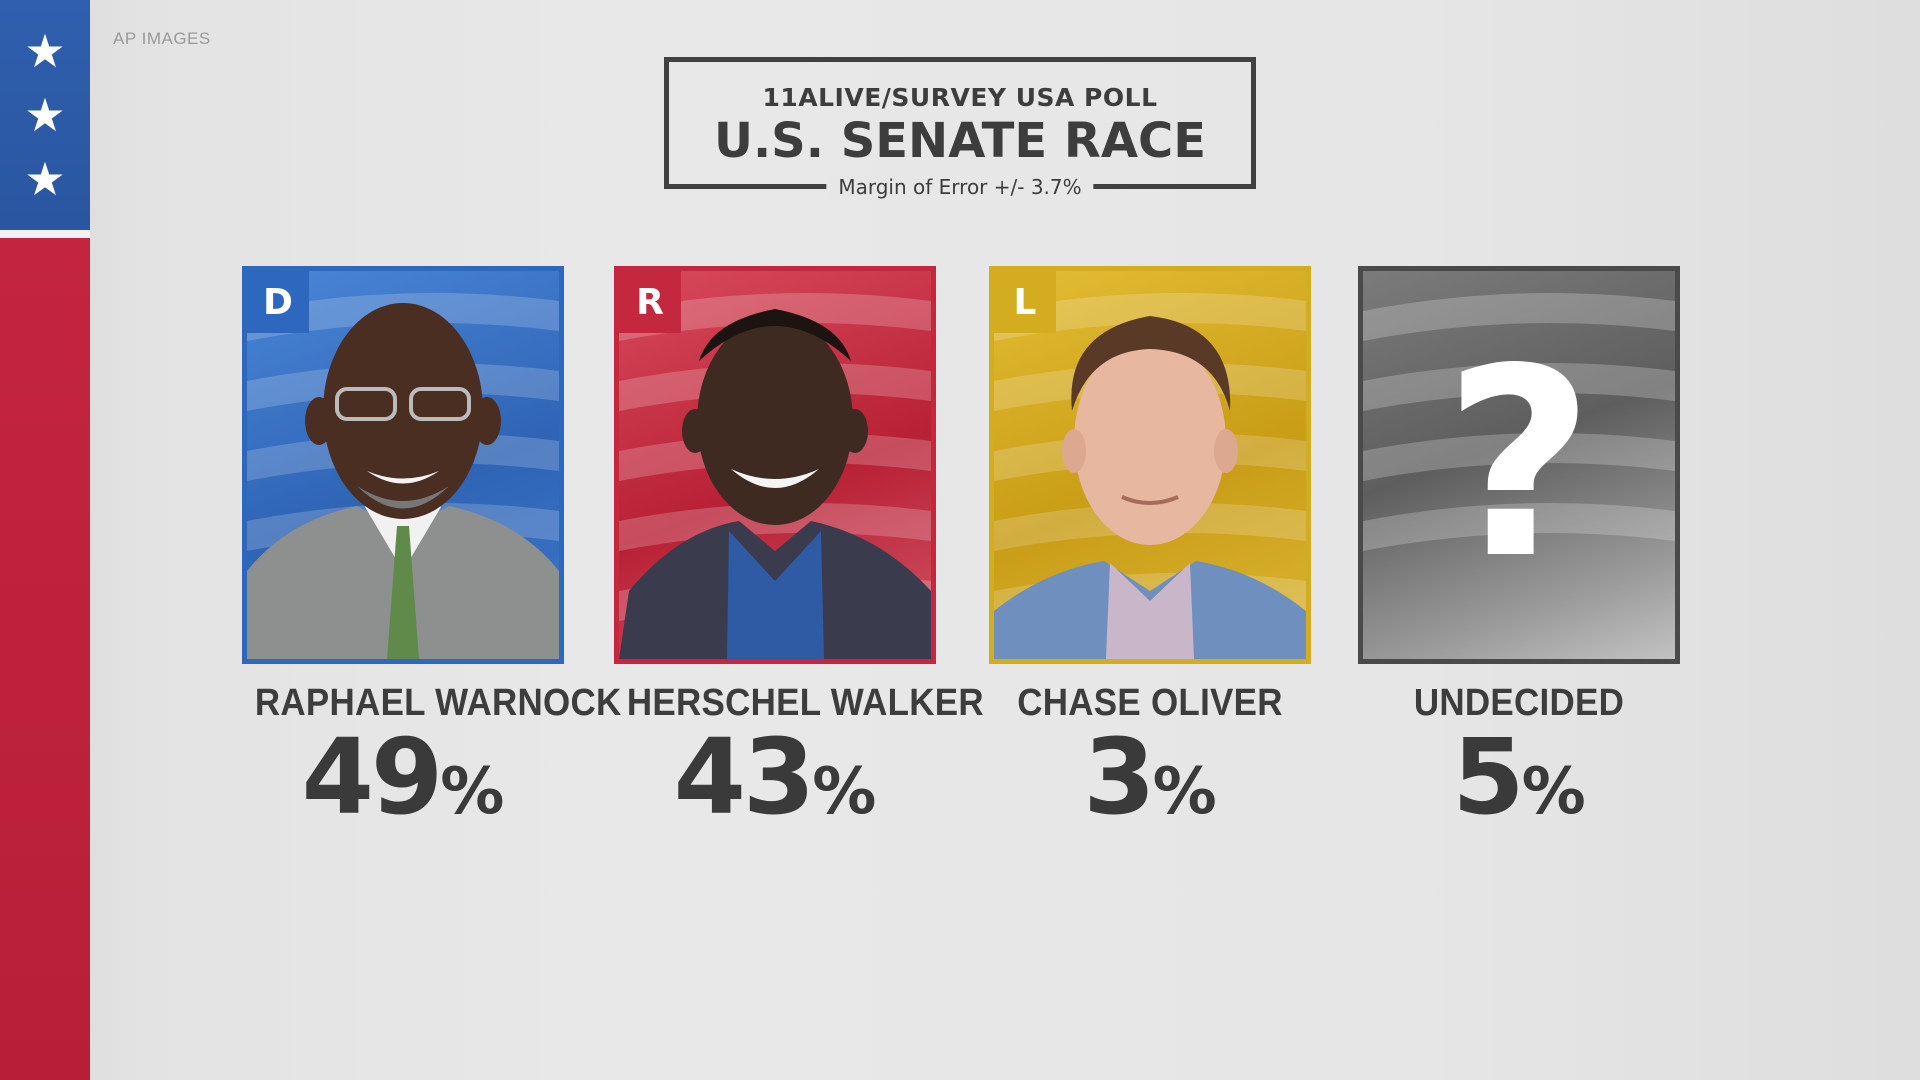 Image resolution: width=1920 pixels, height=1080 pixels. What do you see at coordinates (45, 234) in the screenshot?
I see `flag-white-stripe` at bounding box center [45, 234].